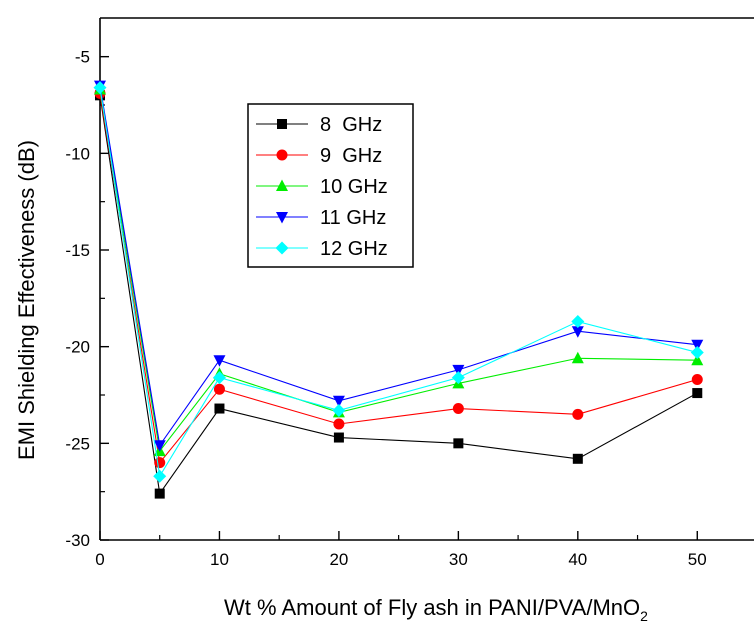  Describe the element at coordinates (77, 443) in the screenshot. I see `y-tick-label: -25` at that location.